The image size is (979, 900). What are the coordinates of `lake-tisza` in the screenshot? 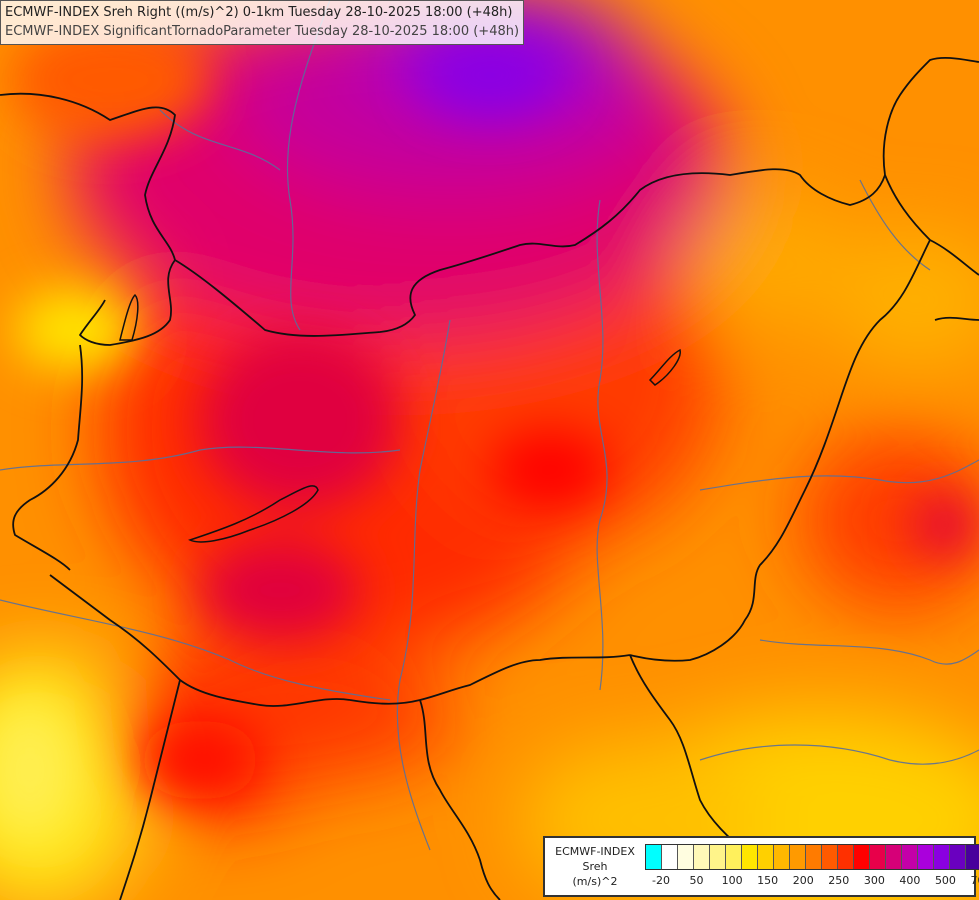 It's located at (664, 367).